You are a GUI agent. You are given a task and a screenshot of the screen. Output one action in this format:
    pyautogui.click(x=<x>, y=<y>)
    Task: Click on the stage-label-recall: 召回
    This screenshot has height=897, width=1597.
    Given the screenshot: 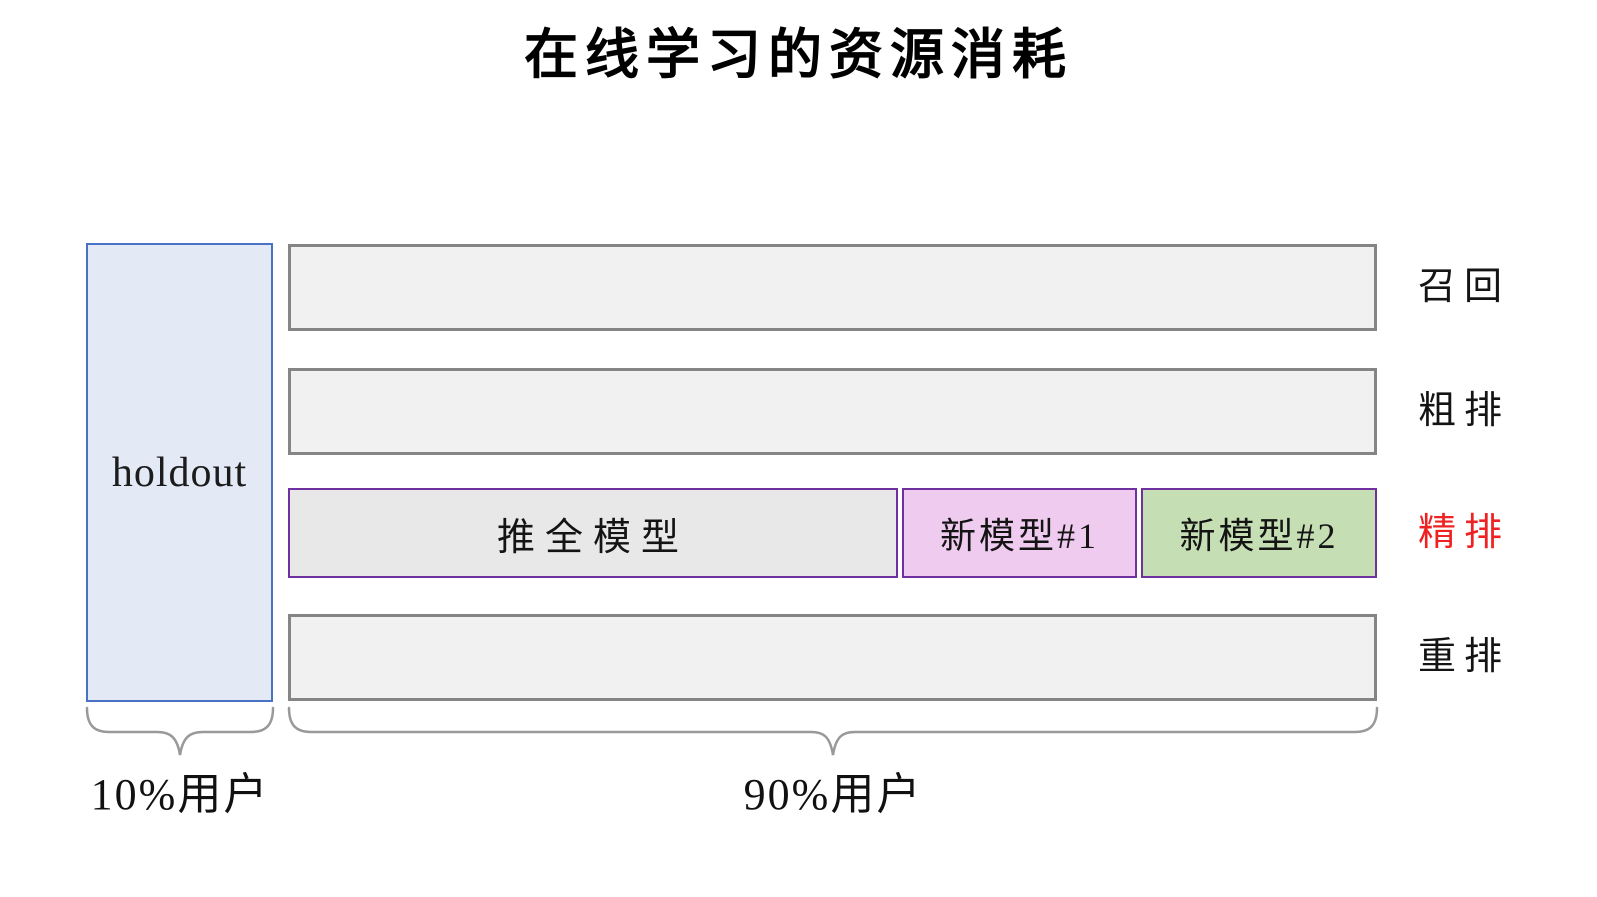 What is the action you would take?
    pyautogui.click(x=1464, y=287)
    